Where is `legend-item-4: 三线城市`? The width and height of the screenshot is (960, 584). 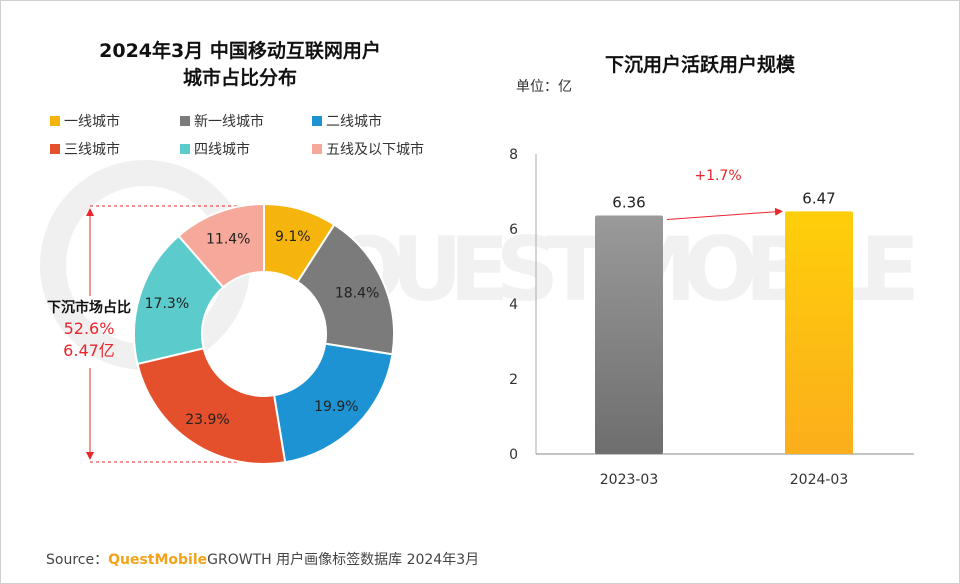
legend-item-4: 三线城市 is located at coordinates (85, 149).